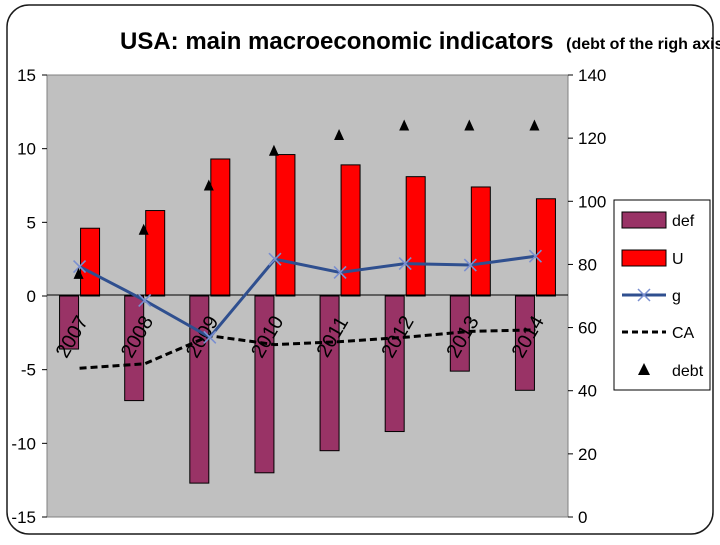 This screenshot has width=720, height=545. I want to click on chart-subtitle: (debt of the righ axis), so click(643, 44).